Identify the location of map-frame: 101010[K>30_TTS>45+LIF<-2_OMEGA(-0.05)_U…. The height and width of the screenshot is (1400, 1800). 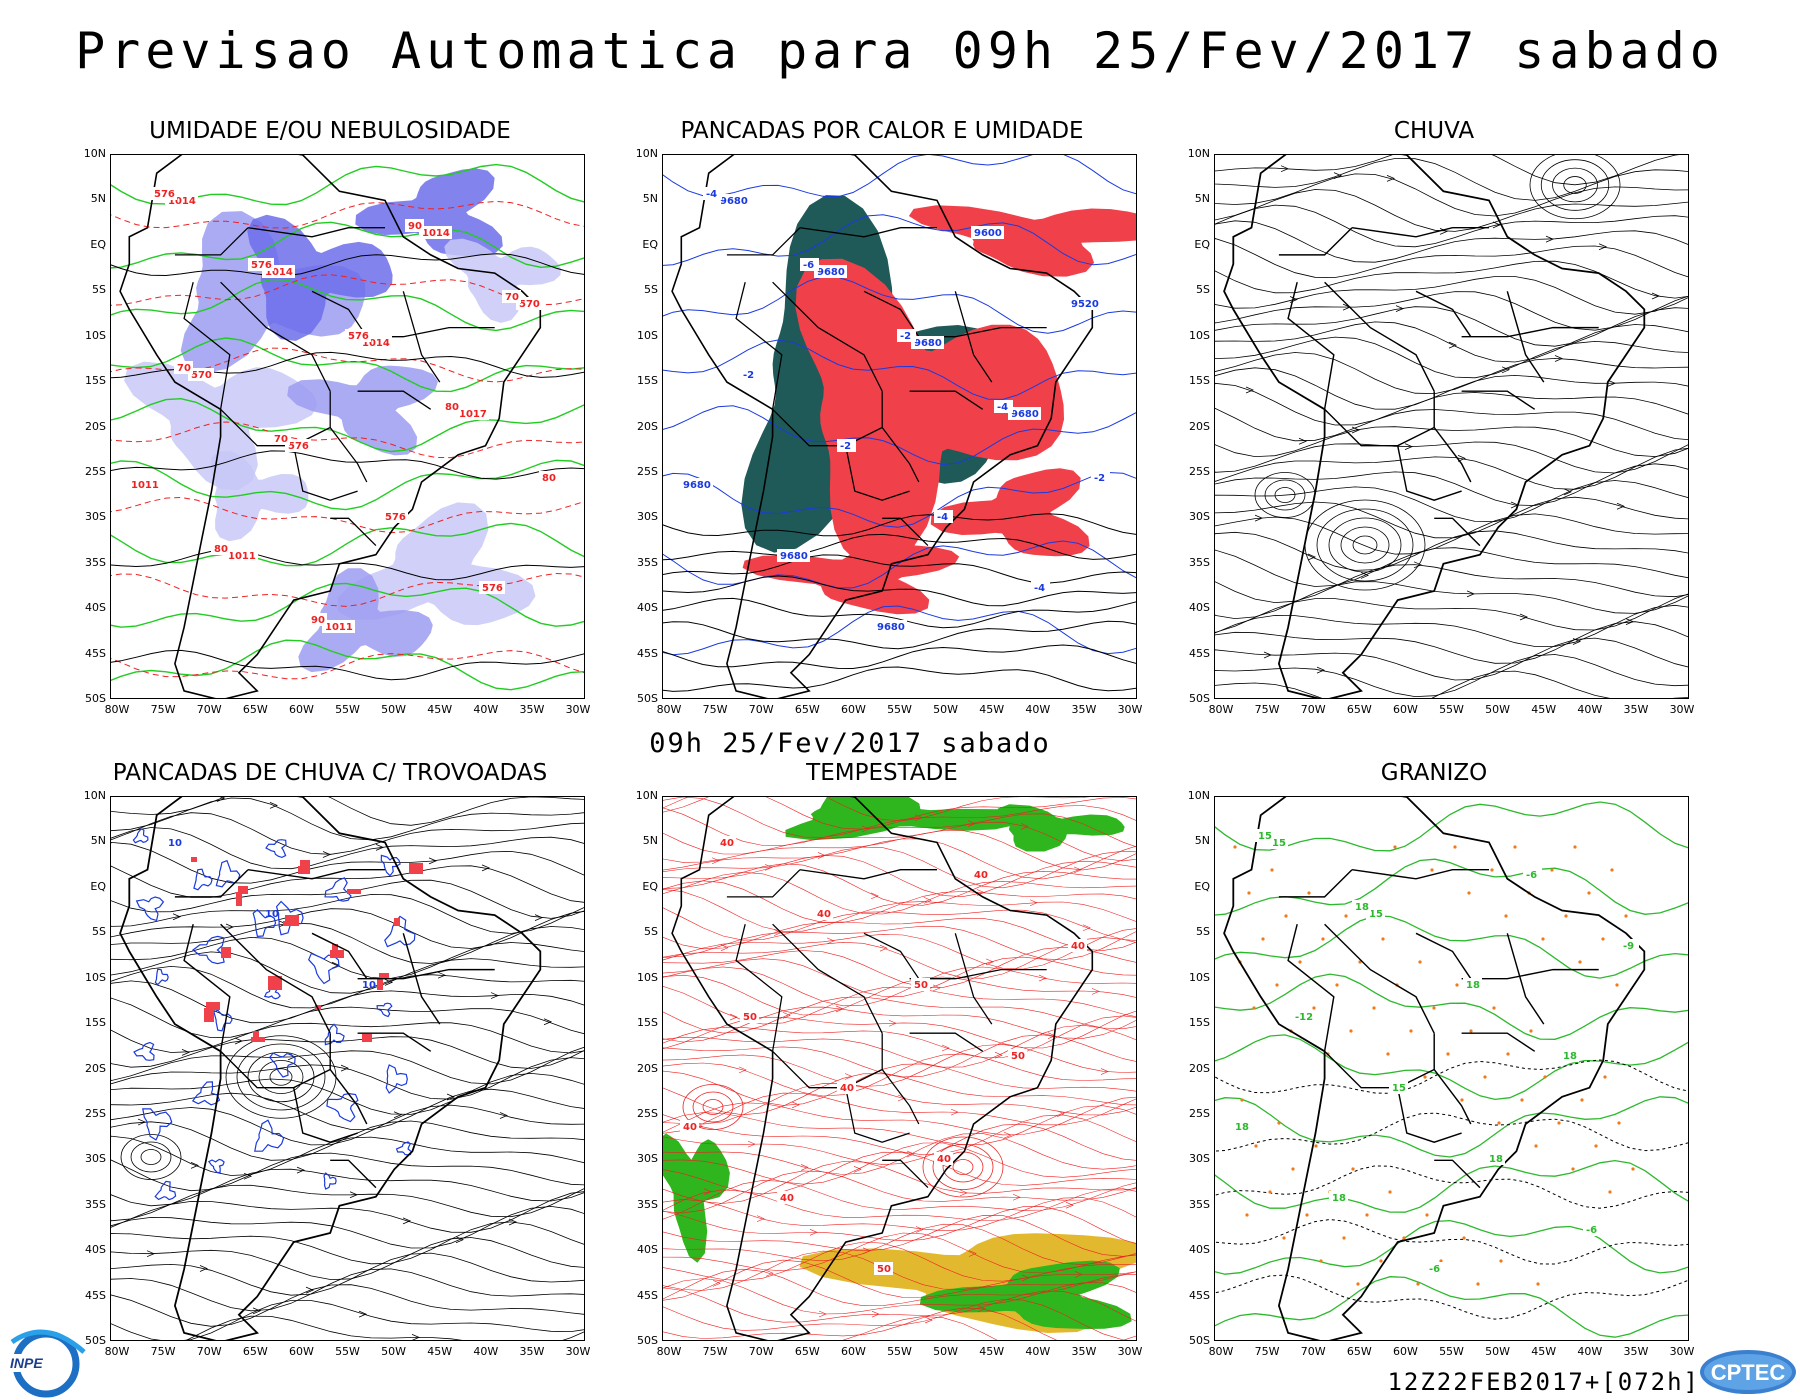
(347, 1068).